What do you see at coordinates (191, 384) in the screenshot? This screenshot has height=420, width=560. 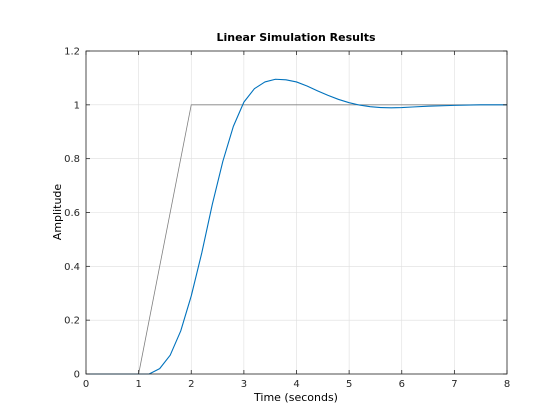 I see `x-tick-label: 2` at bounding box center [191, 384].